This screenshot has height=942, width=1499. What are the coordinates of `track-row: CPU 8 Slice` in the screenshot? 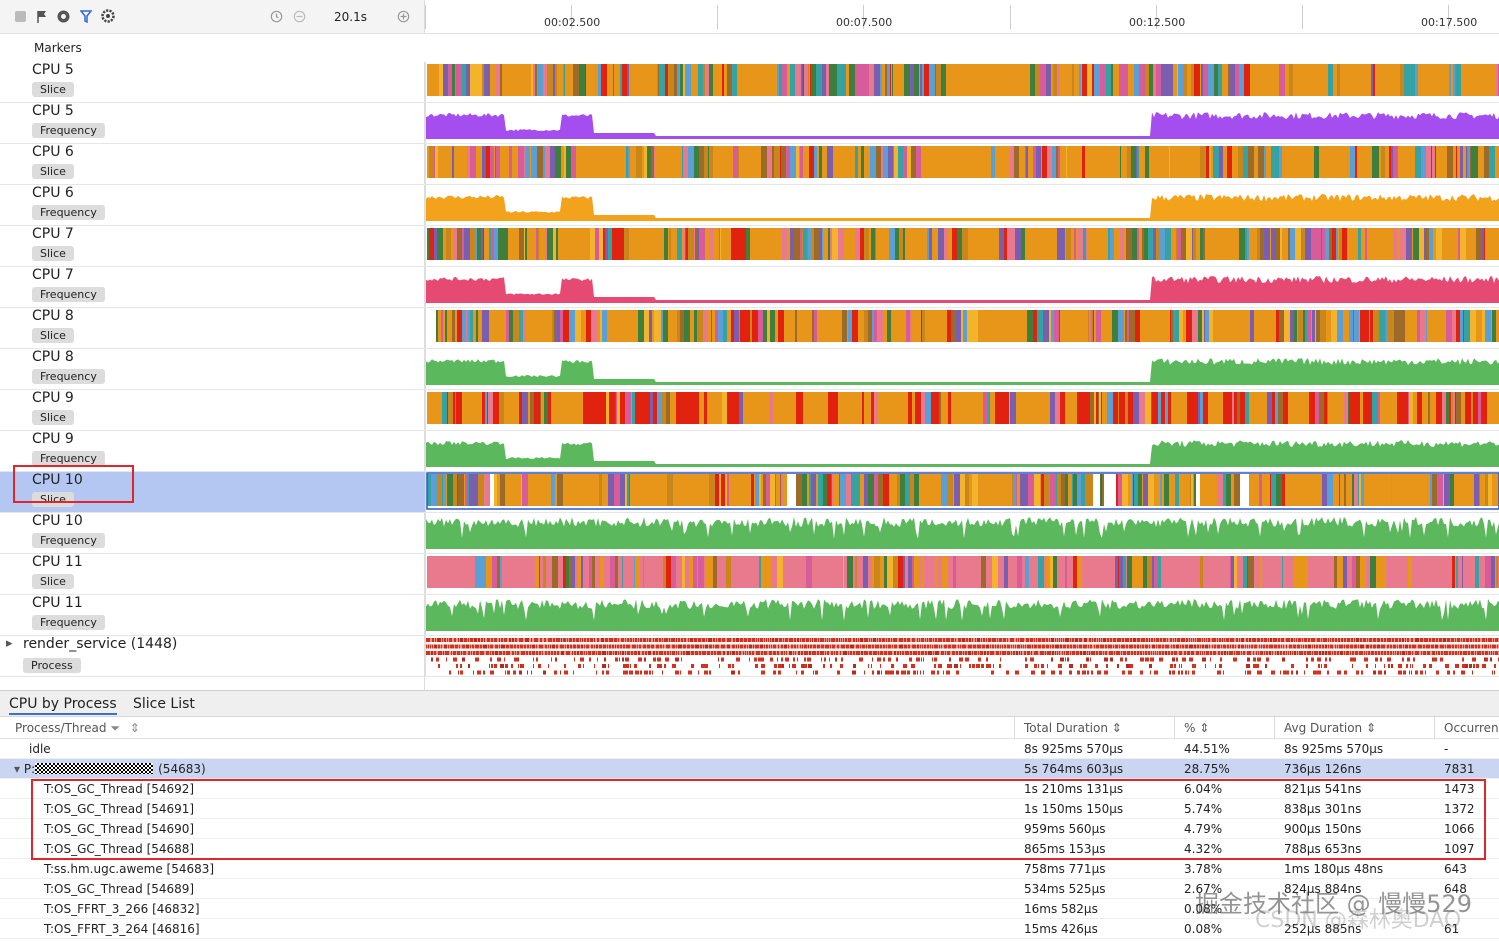 It's located at (749, 328).